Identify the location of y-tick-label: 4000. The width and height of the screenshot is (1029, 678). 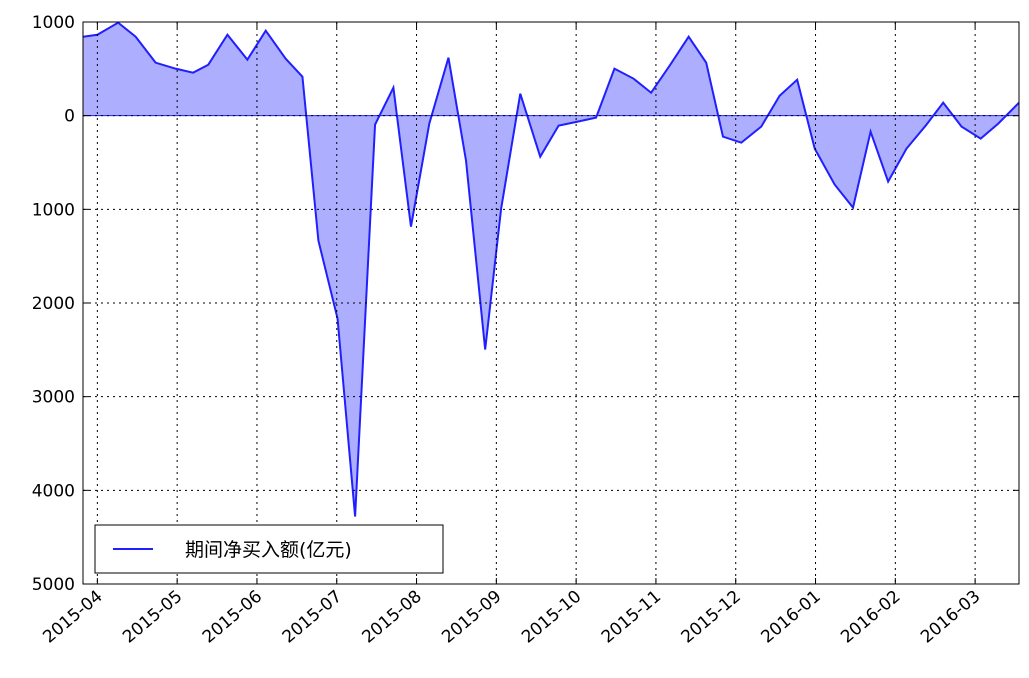
(53, 491).